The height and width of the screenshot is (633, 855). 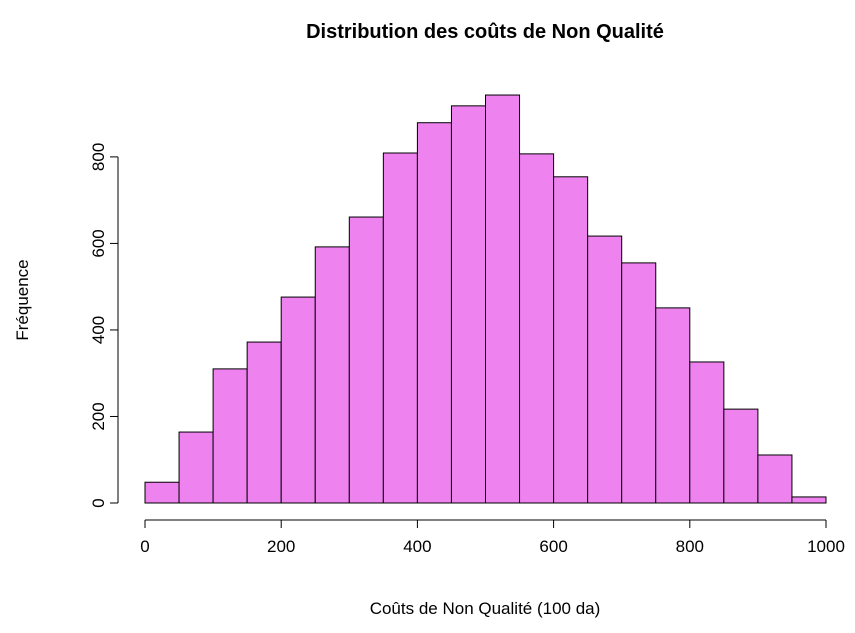 What do you see at coordinates (281, 546) in the screenshot?
I see `x-tick-label: 200` at bounding box center [281, 546].